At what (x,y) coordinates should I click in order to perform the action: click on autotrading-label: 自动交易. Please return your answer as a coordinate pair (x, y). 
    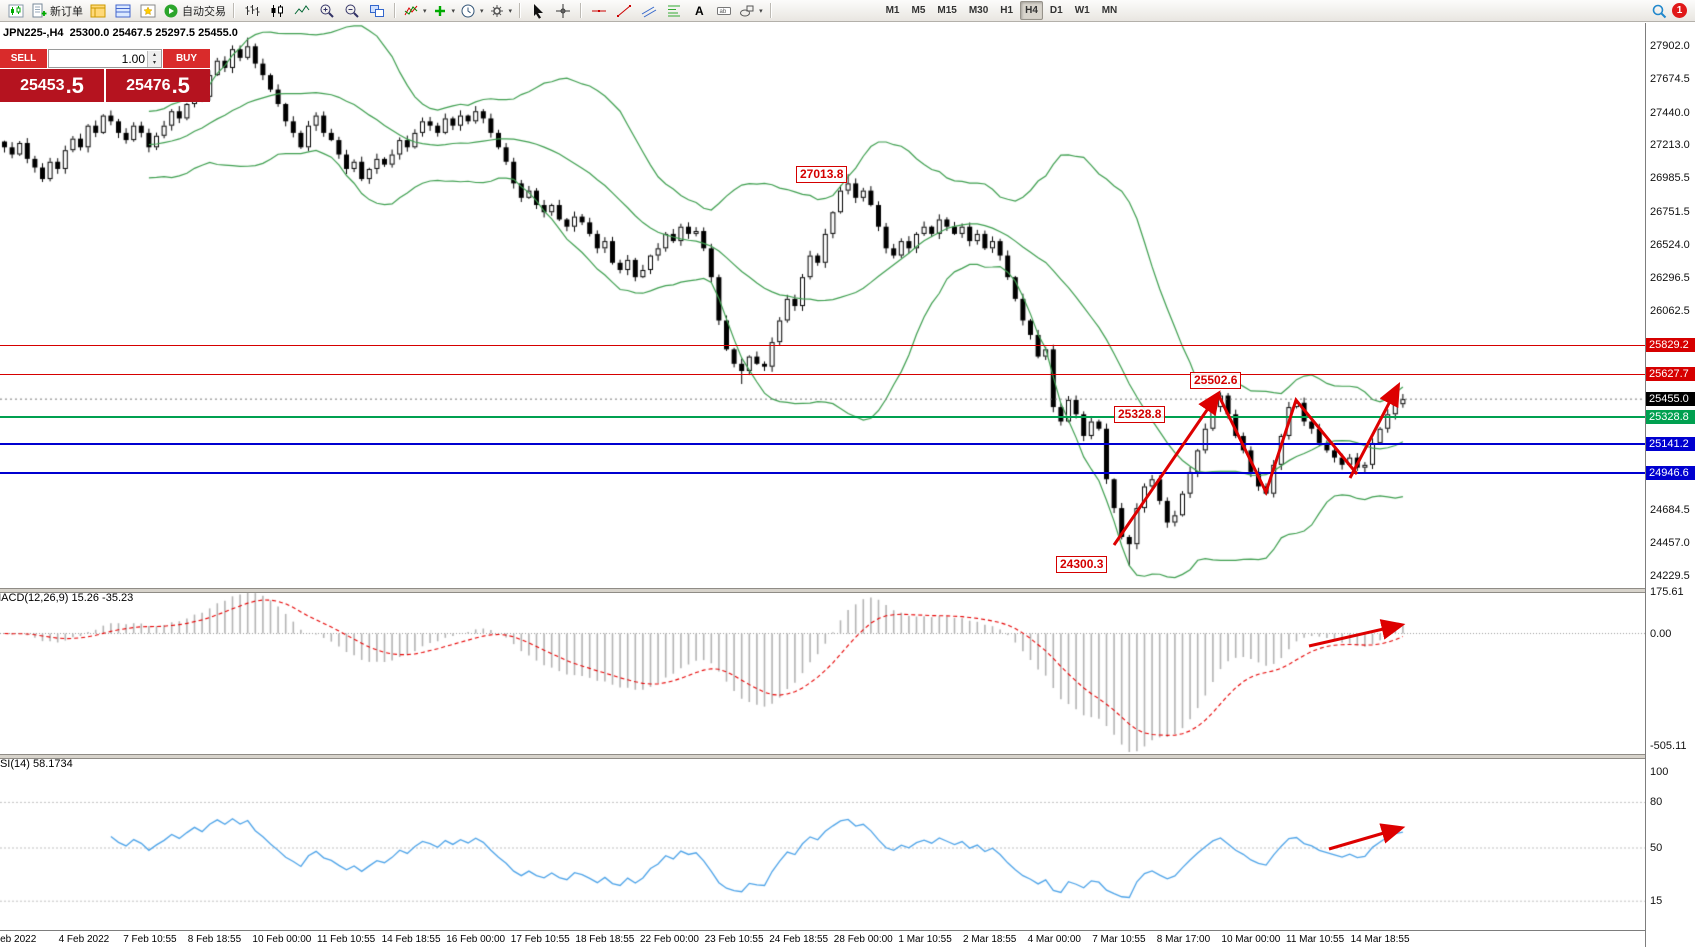
    Looking at the image, I should click on (204, 11).